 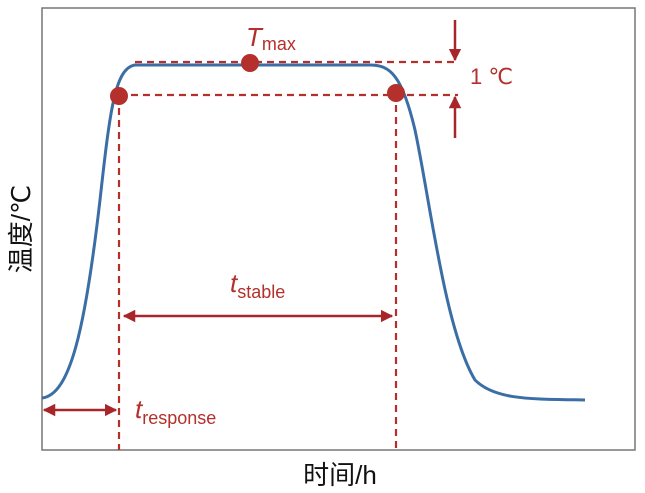 I want to click on response-label: tresponse, so click(x=175, y=411).